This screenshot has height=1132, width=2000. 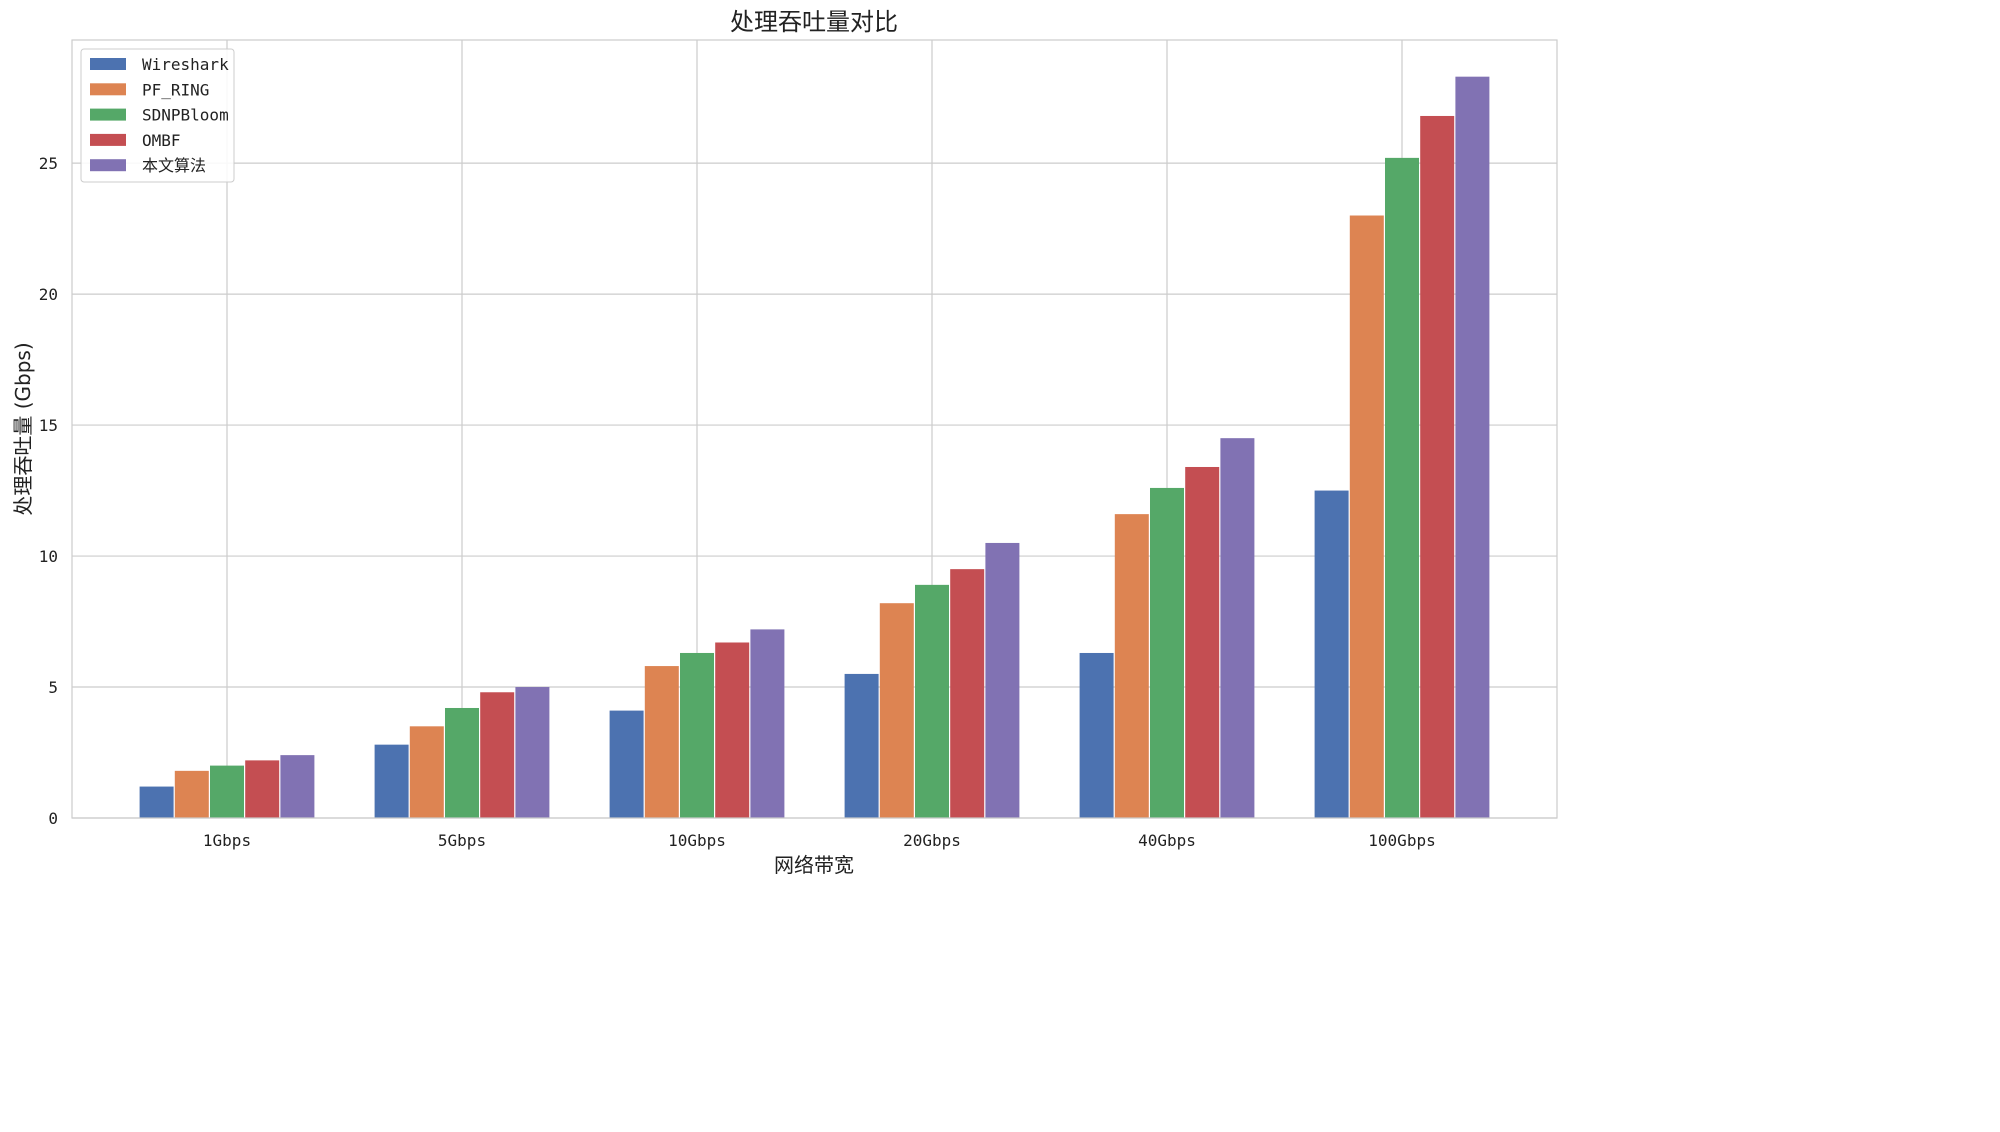 I want to click on x-tick-label: 100Gbps, so click(x=1401, y=840).